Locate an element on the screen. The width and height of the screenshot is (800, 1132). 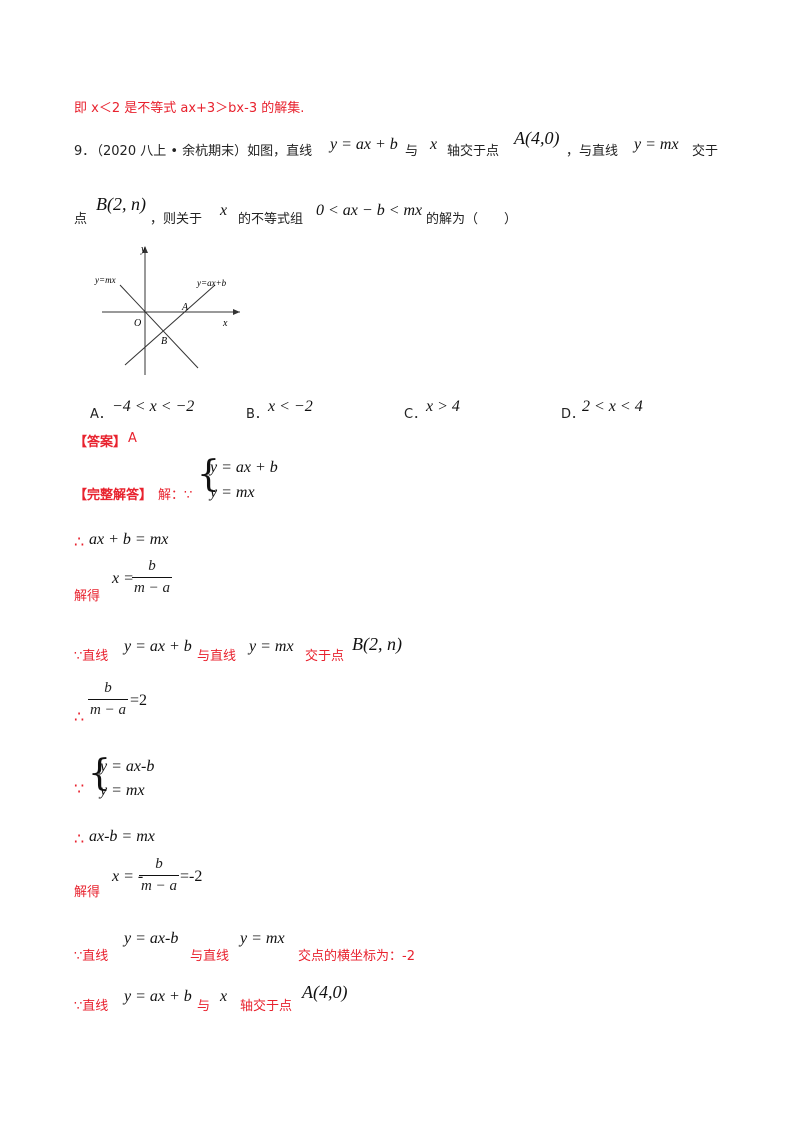
equals-two: =2 is located at coordinates (139, 700).